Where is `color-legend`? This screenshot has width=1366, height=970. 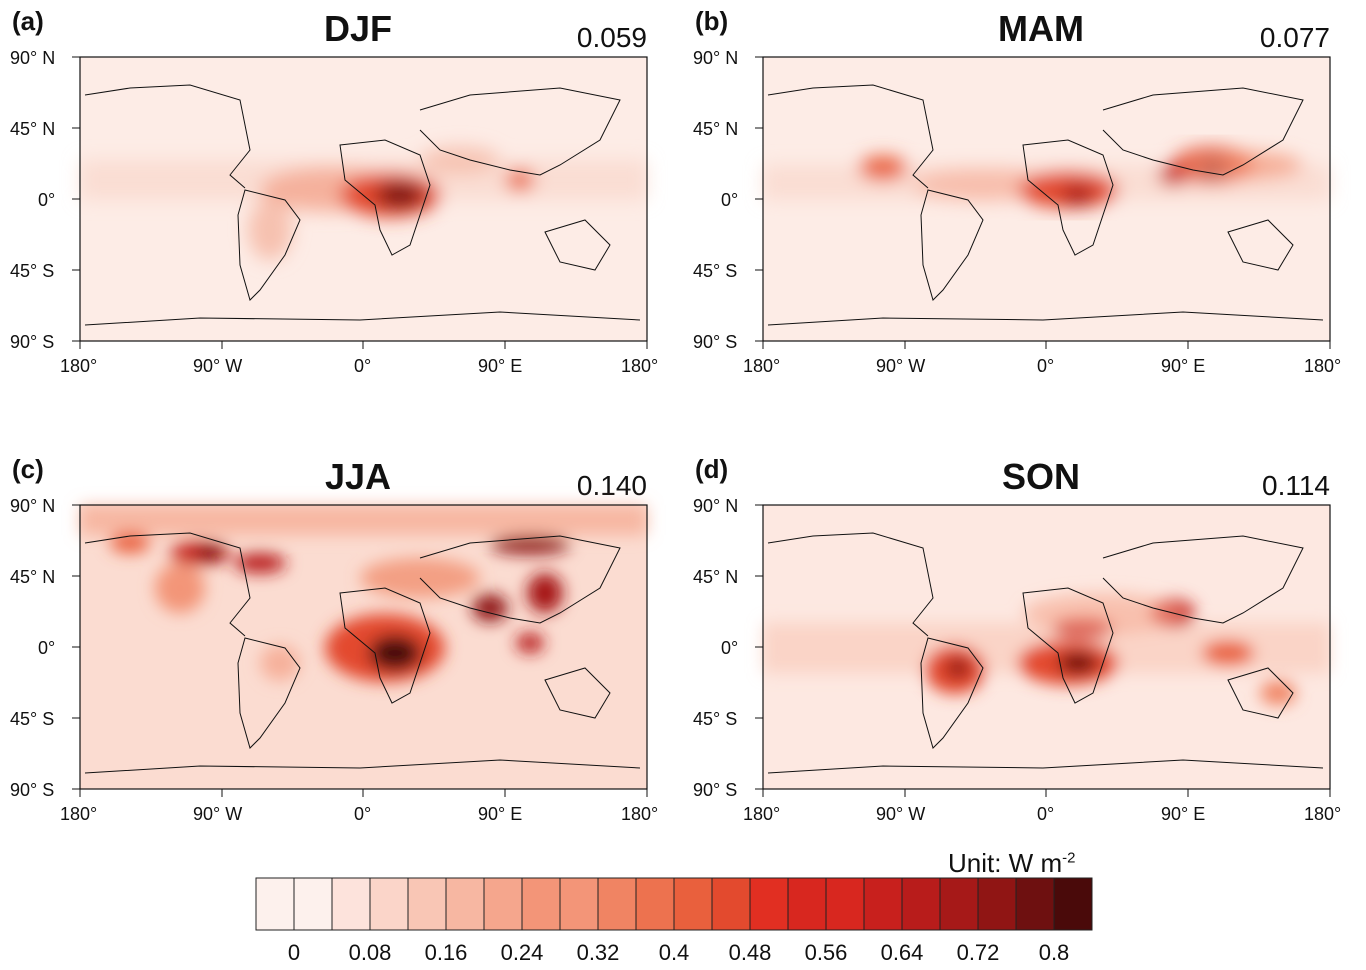
color-legend is located at coordinates (674, 904).